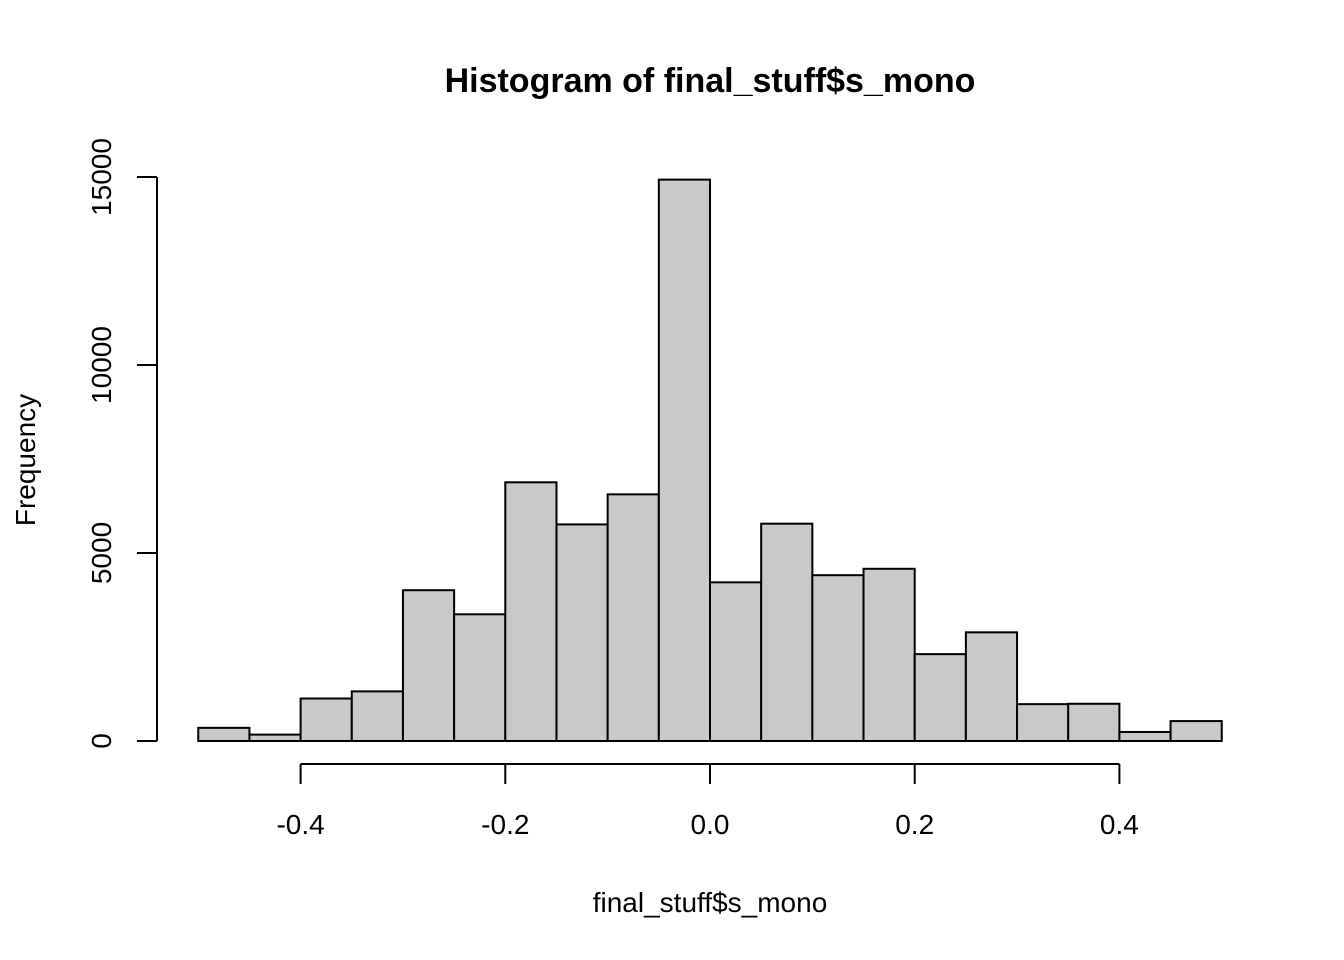 This screenshot has height=960, width=1344. I want to click on y-tick-label: 15000, so click(101, 177).